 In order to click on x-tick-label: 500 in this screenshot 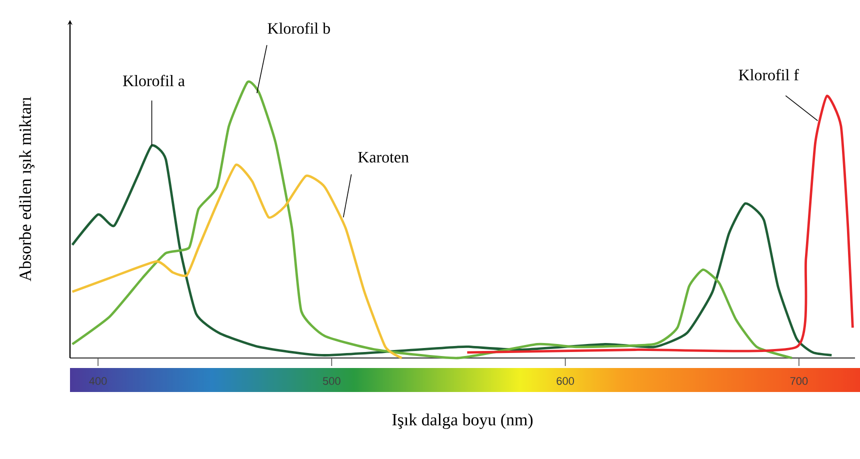, I will do `click(331, 381)`.